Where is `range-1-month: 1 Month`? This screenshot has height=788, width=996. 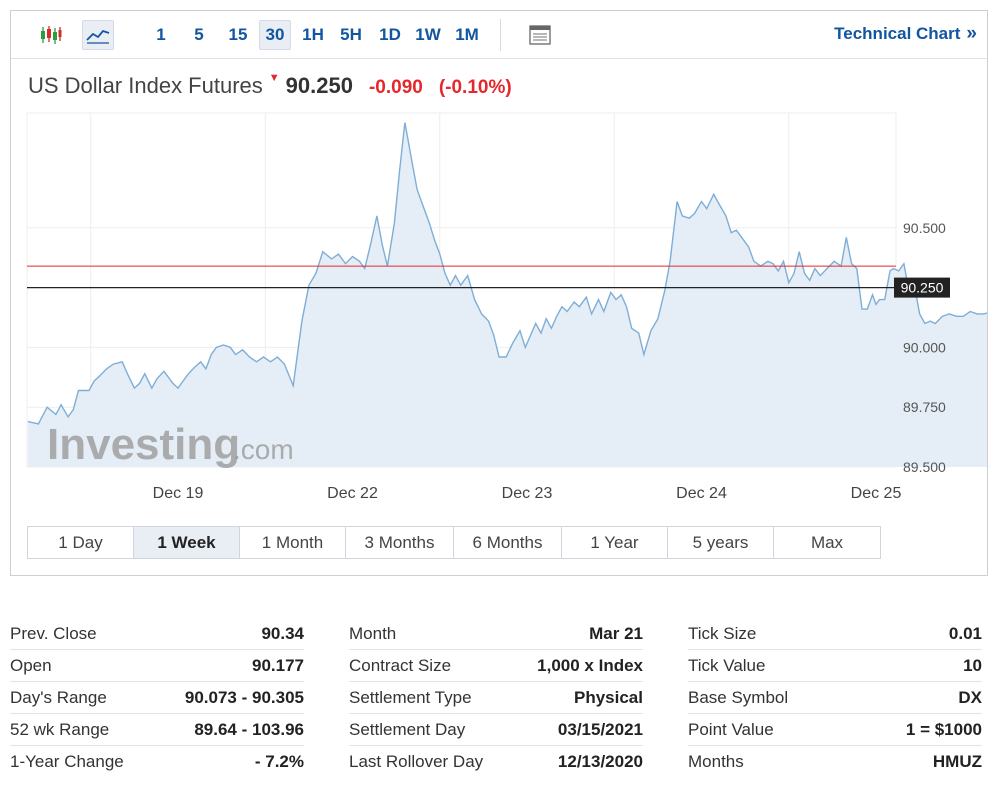
range-1-month: 1 Month is located at coordinates (293, 542).